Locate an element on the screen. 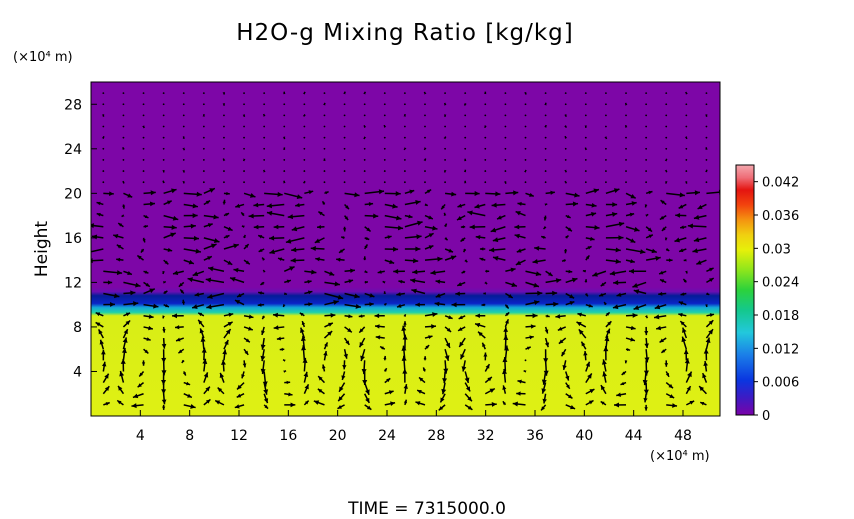  colorbar-tick-label: 0 is located at coordinates (766, 416).